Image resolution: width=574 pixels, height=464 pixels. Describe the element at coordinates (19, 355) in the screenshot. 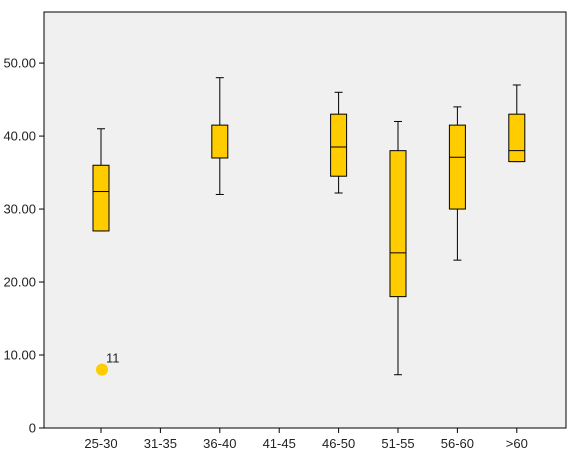

I see `y-tick-label: 10.00` at that location.